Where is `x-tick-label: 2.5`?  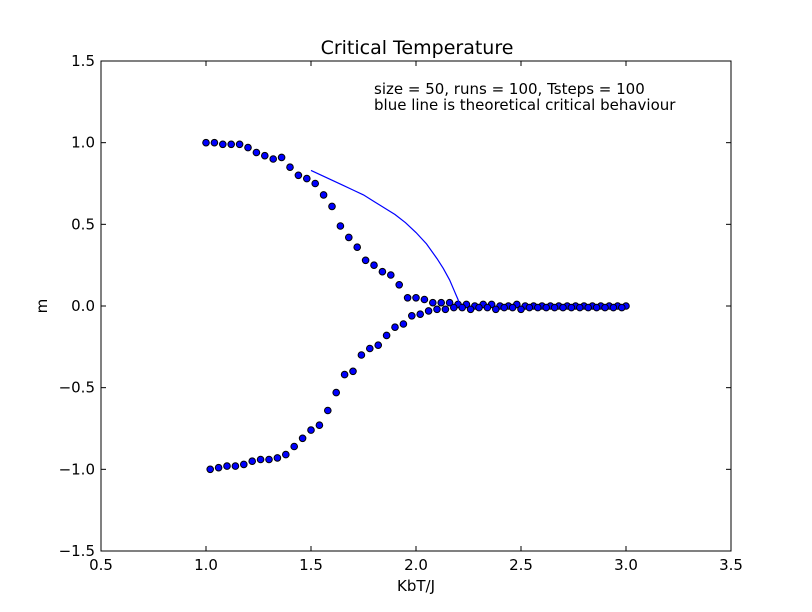
x-tick-label: 2.5 is located at coordinates (521, 565).